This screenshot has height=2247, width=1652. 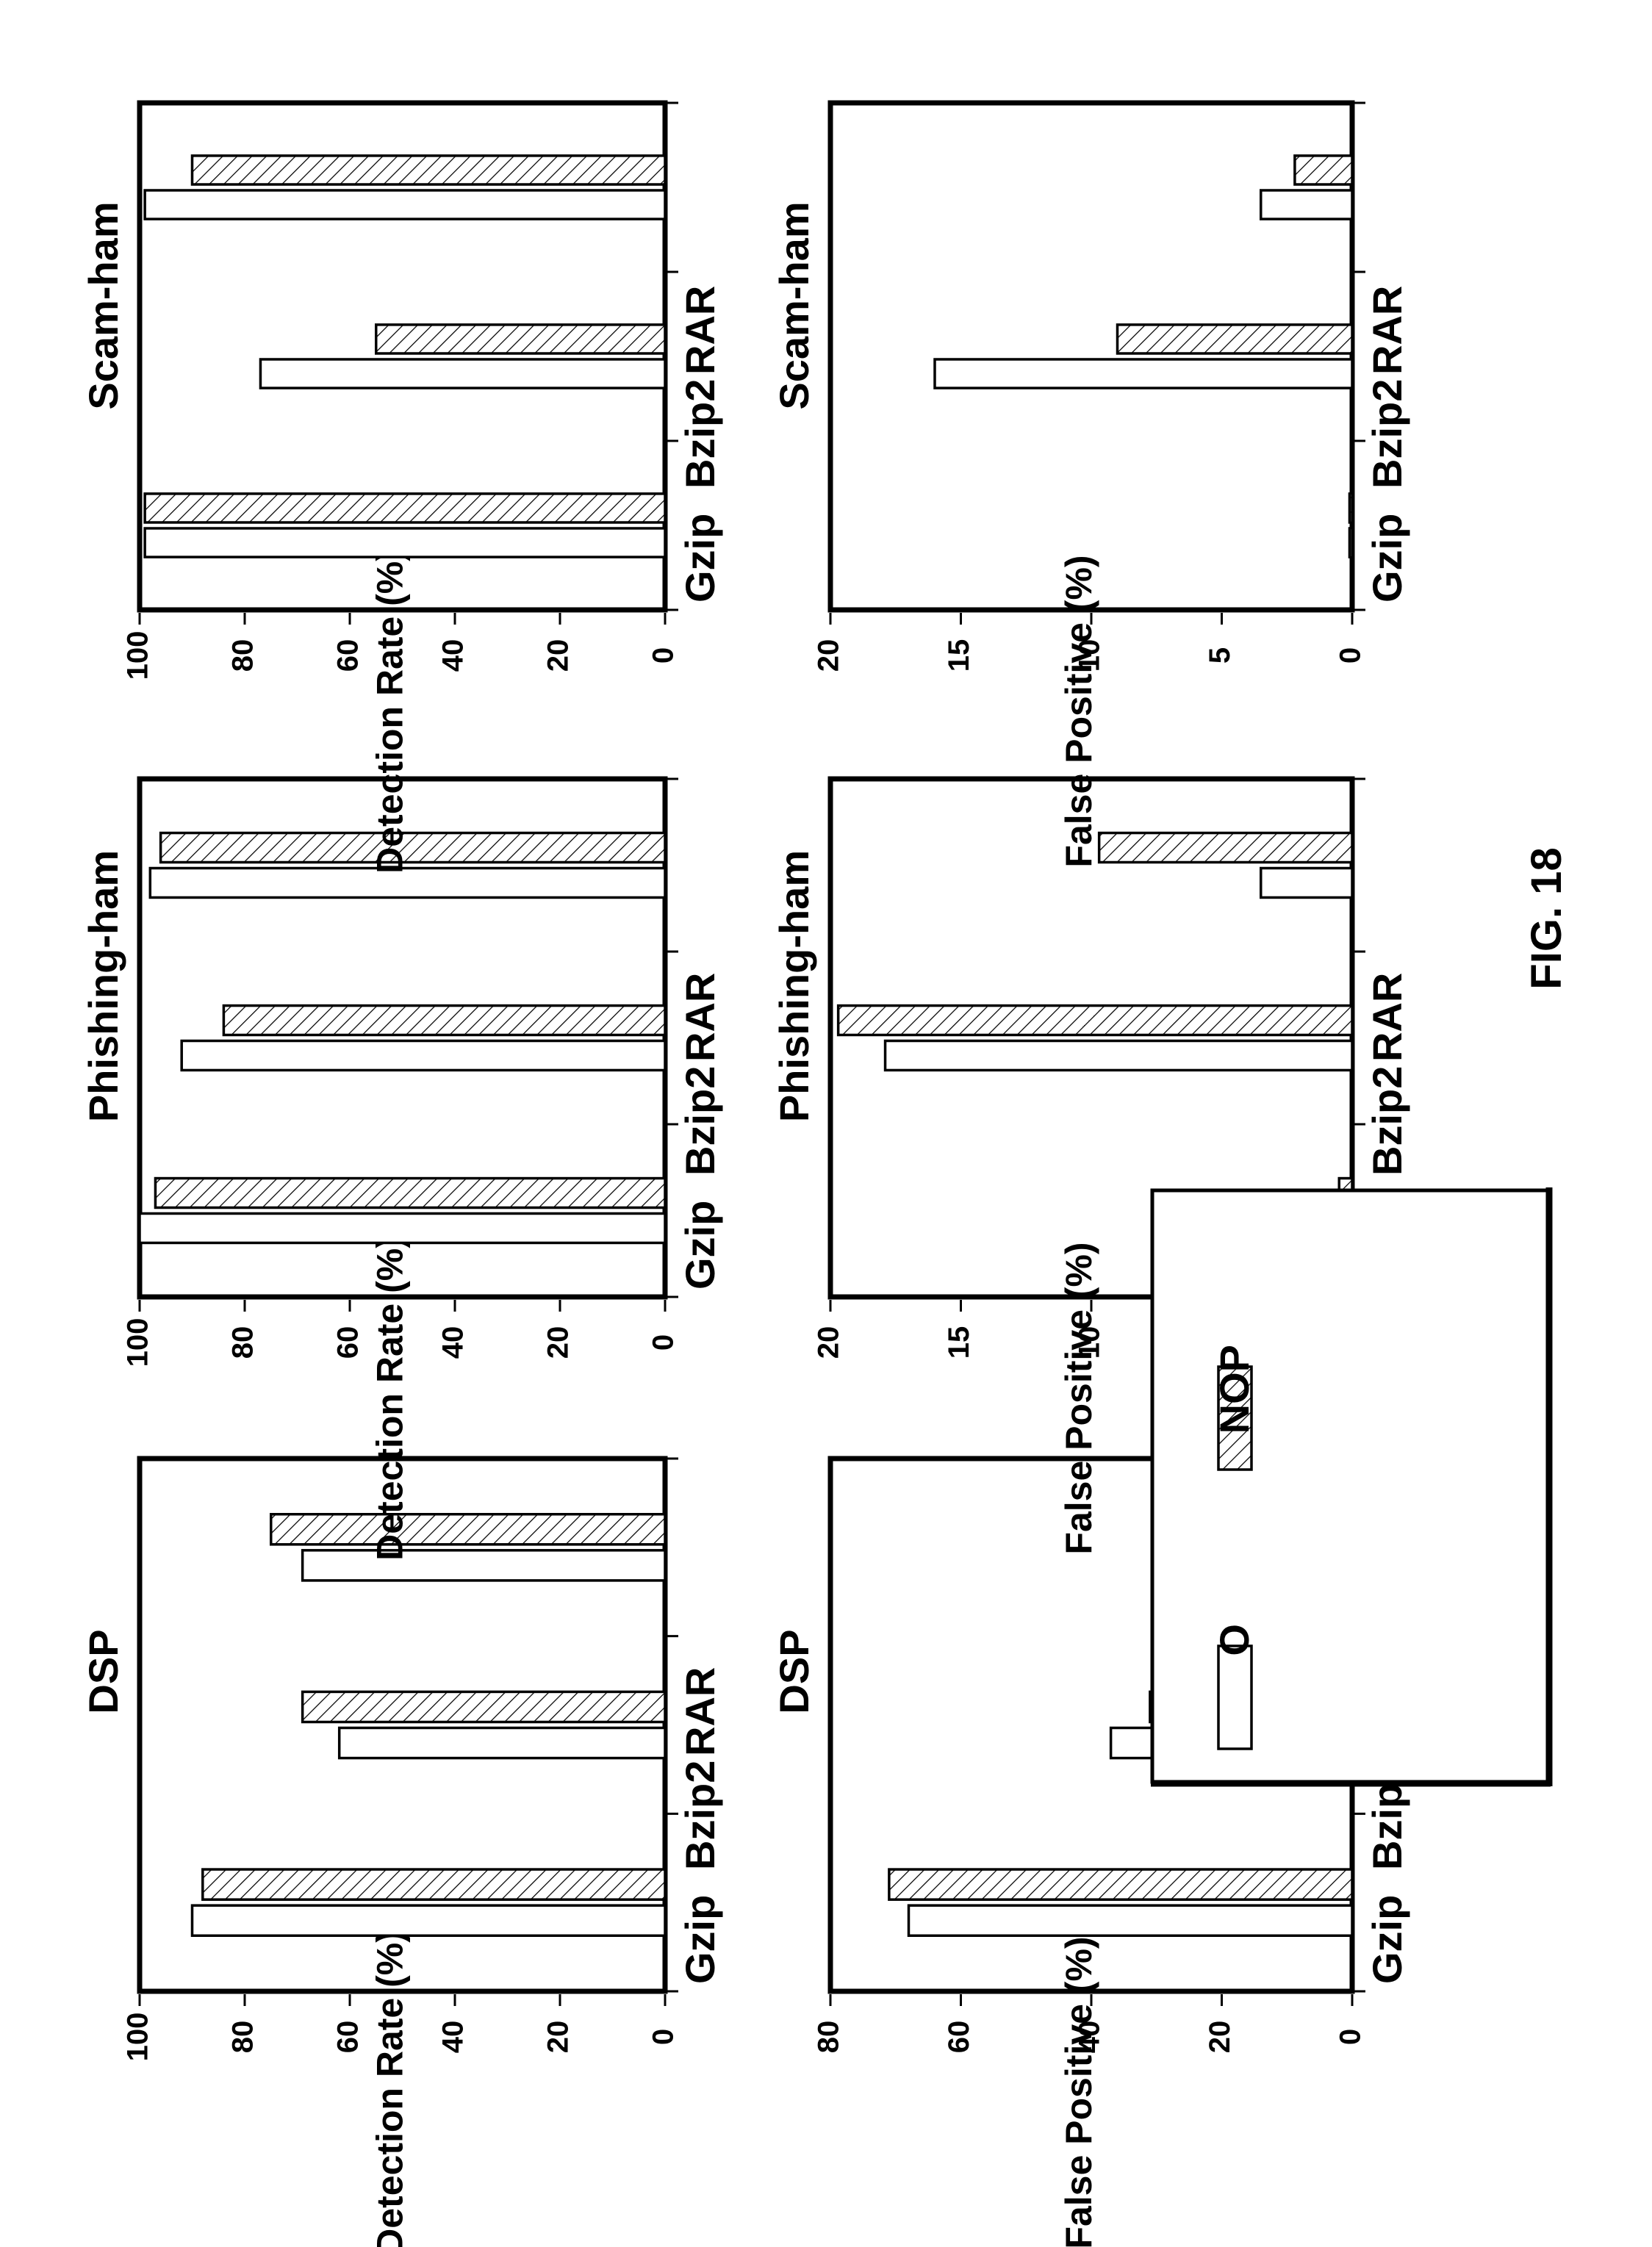 I want to click on legend-swatch-o, so click(x=1235, y=1697).